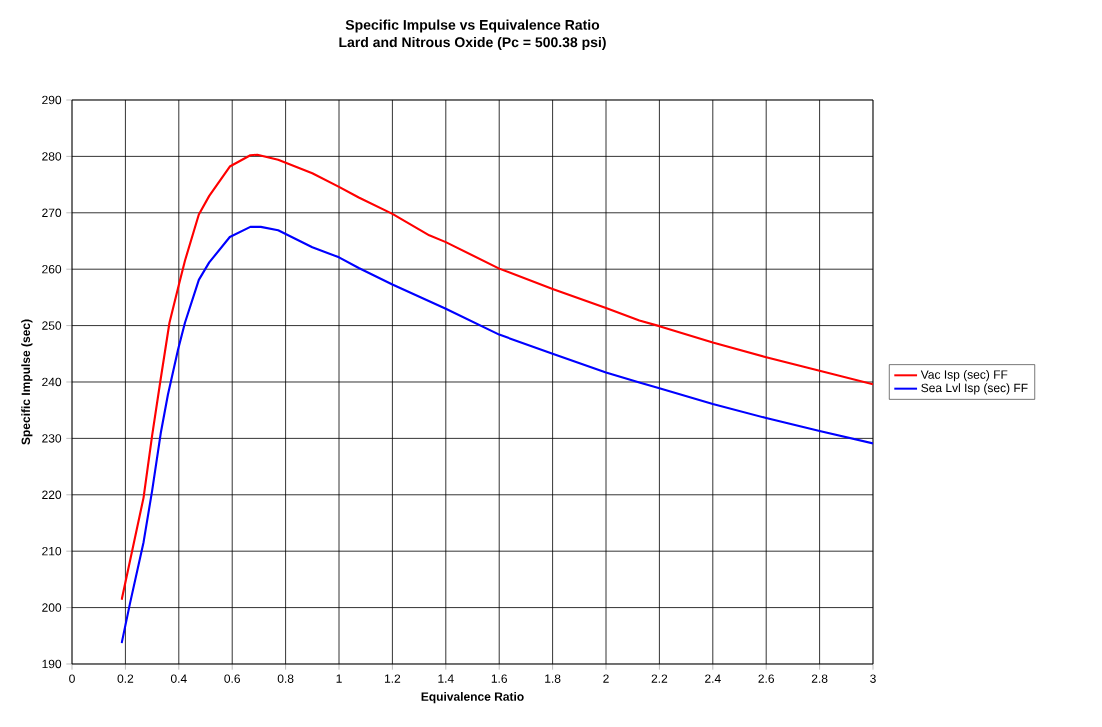 Image resolution: width=1102 pixels, height=727 pixels. I want to click on y-tick-label: 220, so click(52, 495).